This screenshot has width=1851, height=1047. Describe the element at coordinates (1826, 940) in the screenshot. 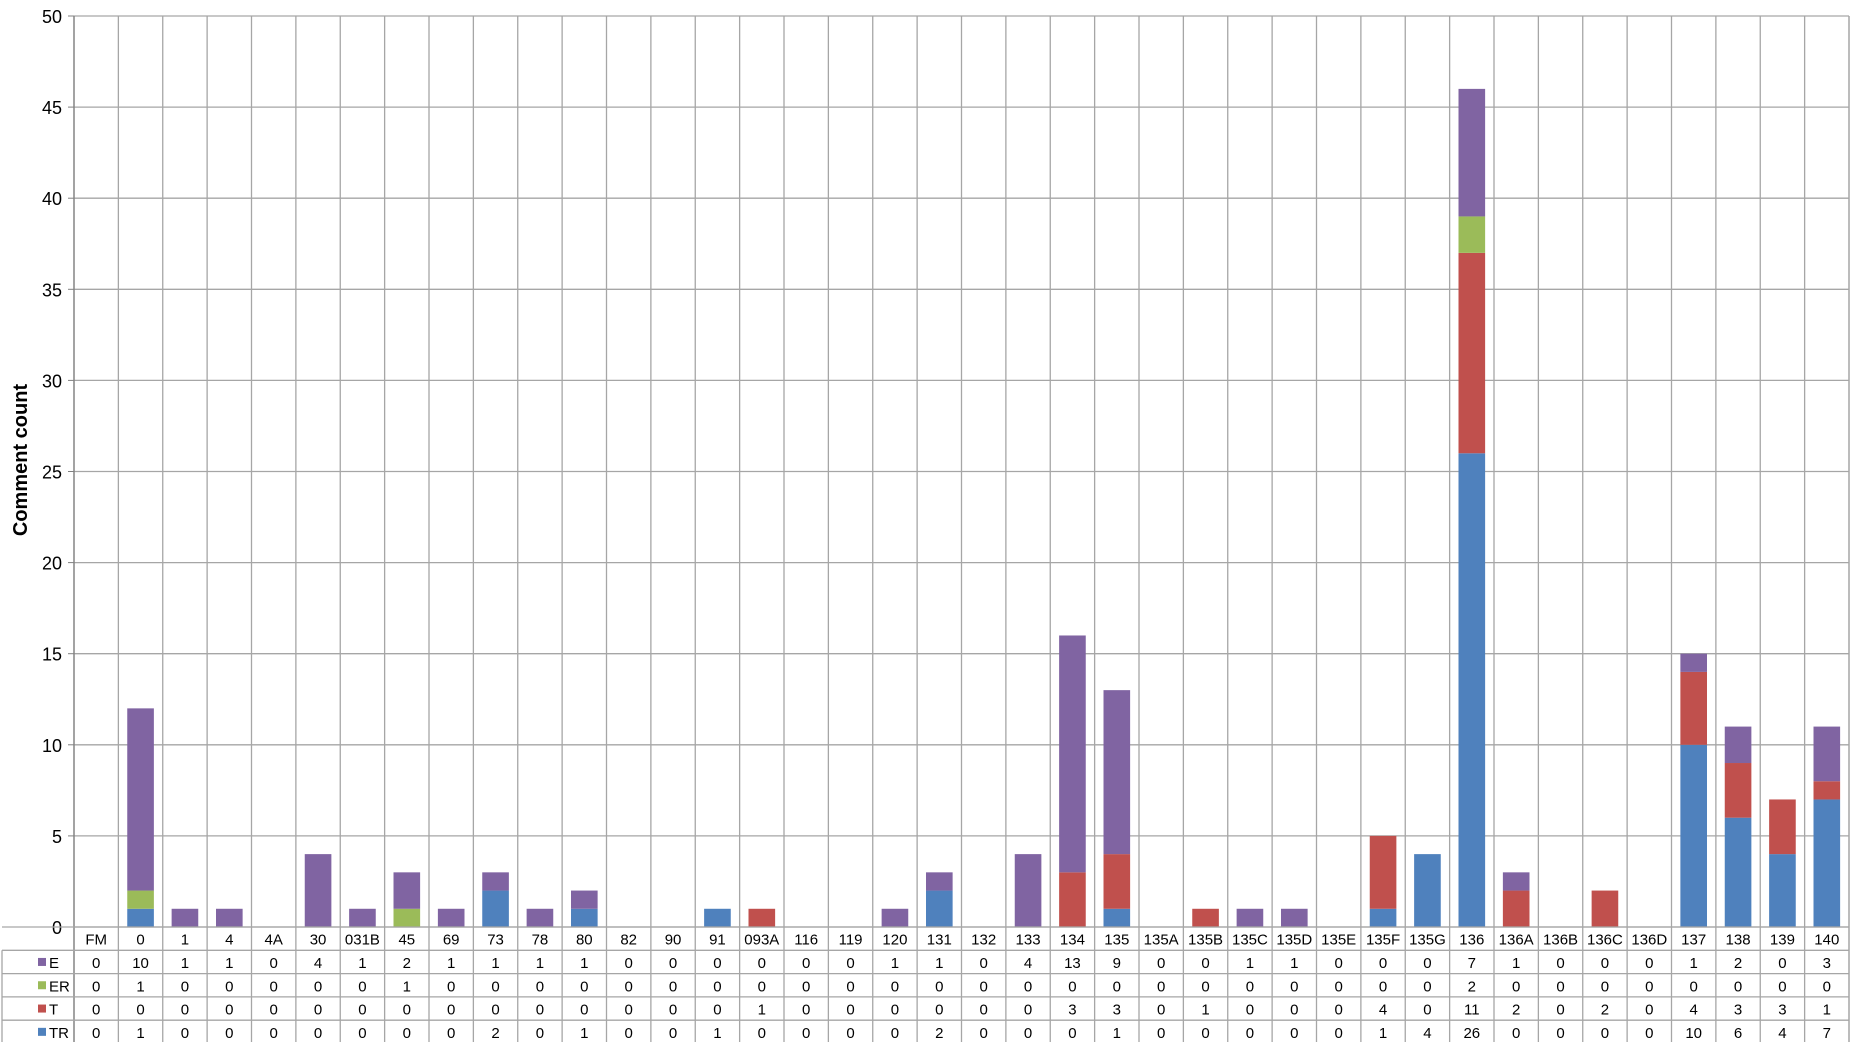

I see `x-tick-label-140: 140` at that location.